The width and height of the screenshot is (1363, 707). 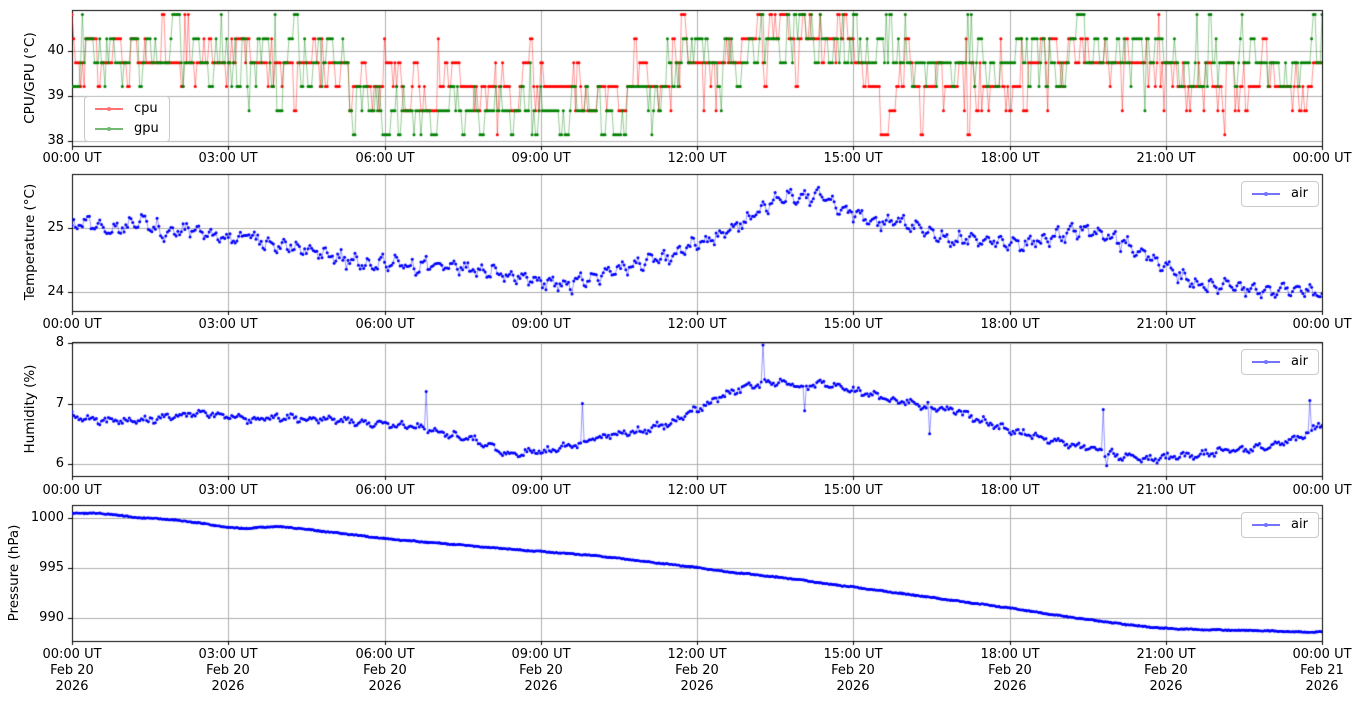 What do you see at coordinates (51, 567) in the screenshot?
I see `y-tick-label: 995` at bounding box center [51, 567].